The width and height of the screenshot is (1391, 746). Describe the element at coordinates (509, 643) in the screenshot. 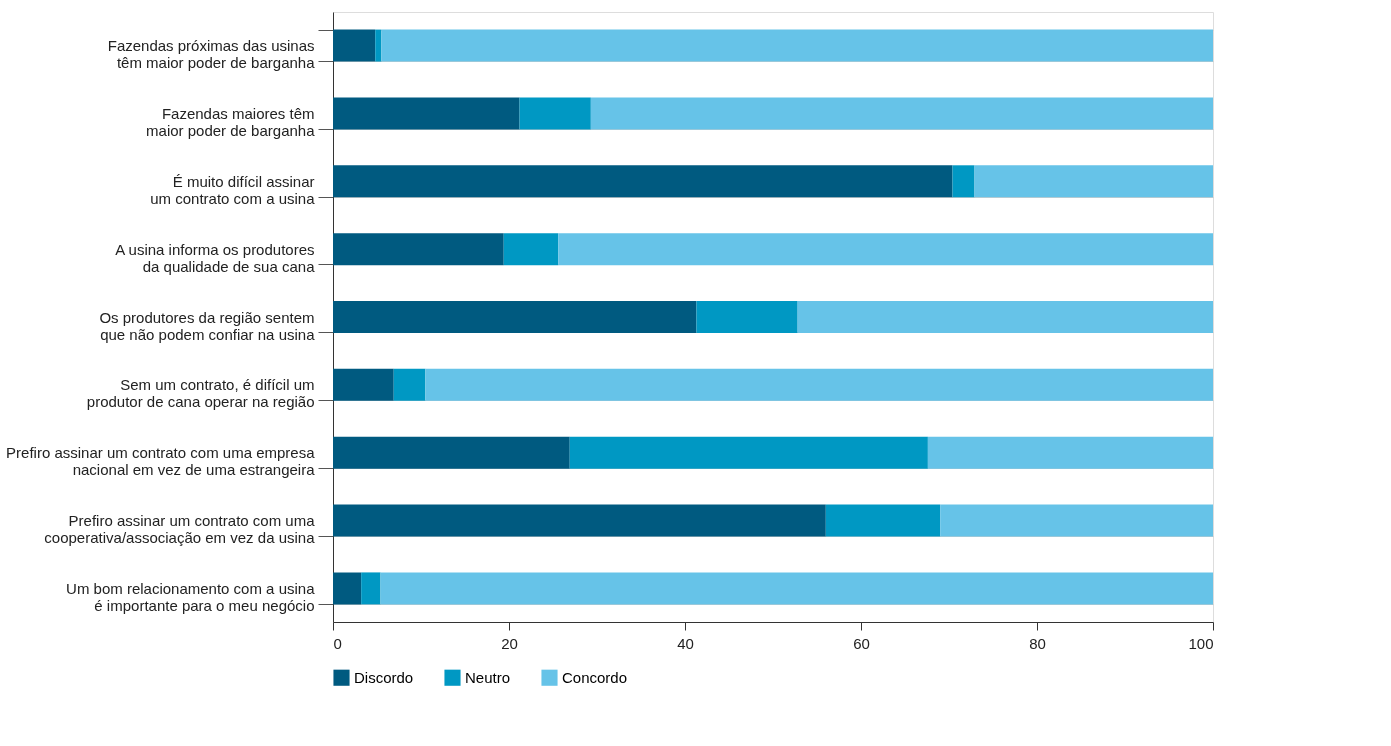

I see `x-tick-label: 20` at that location.